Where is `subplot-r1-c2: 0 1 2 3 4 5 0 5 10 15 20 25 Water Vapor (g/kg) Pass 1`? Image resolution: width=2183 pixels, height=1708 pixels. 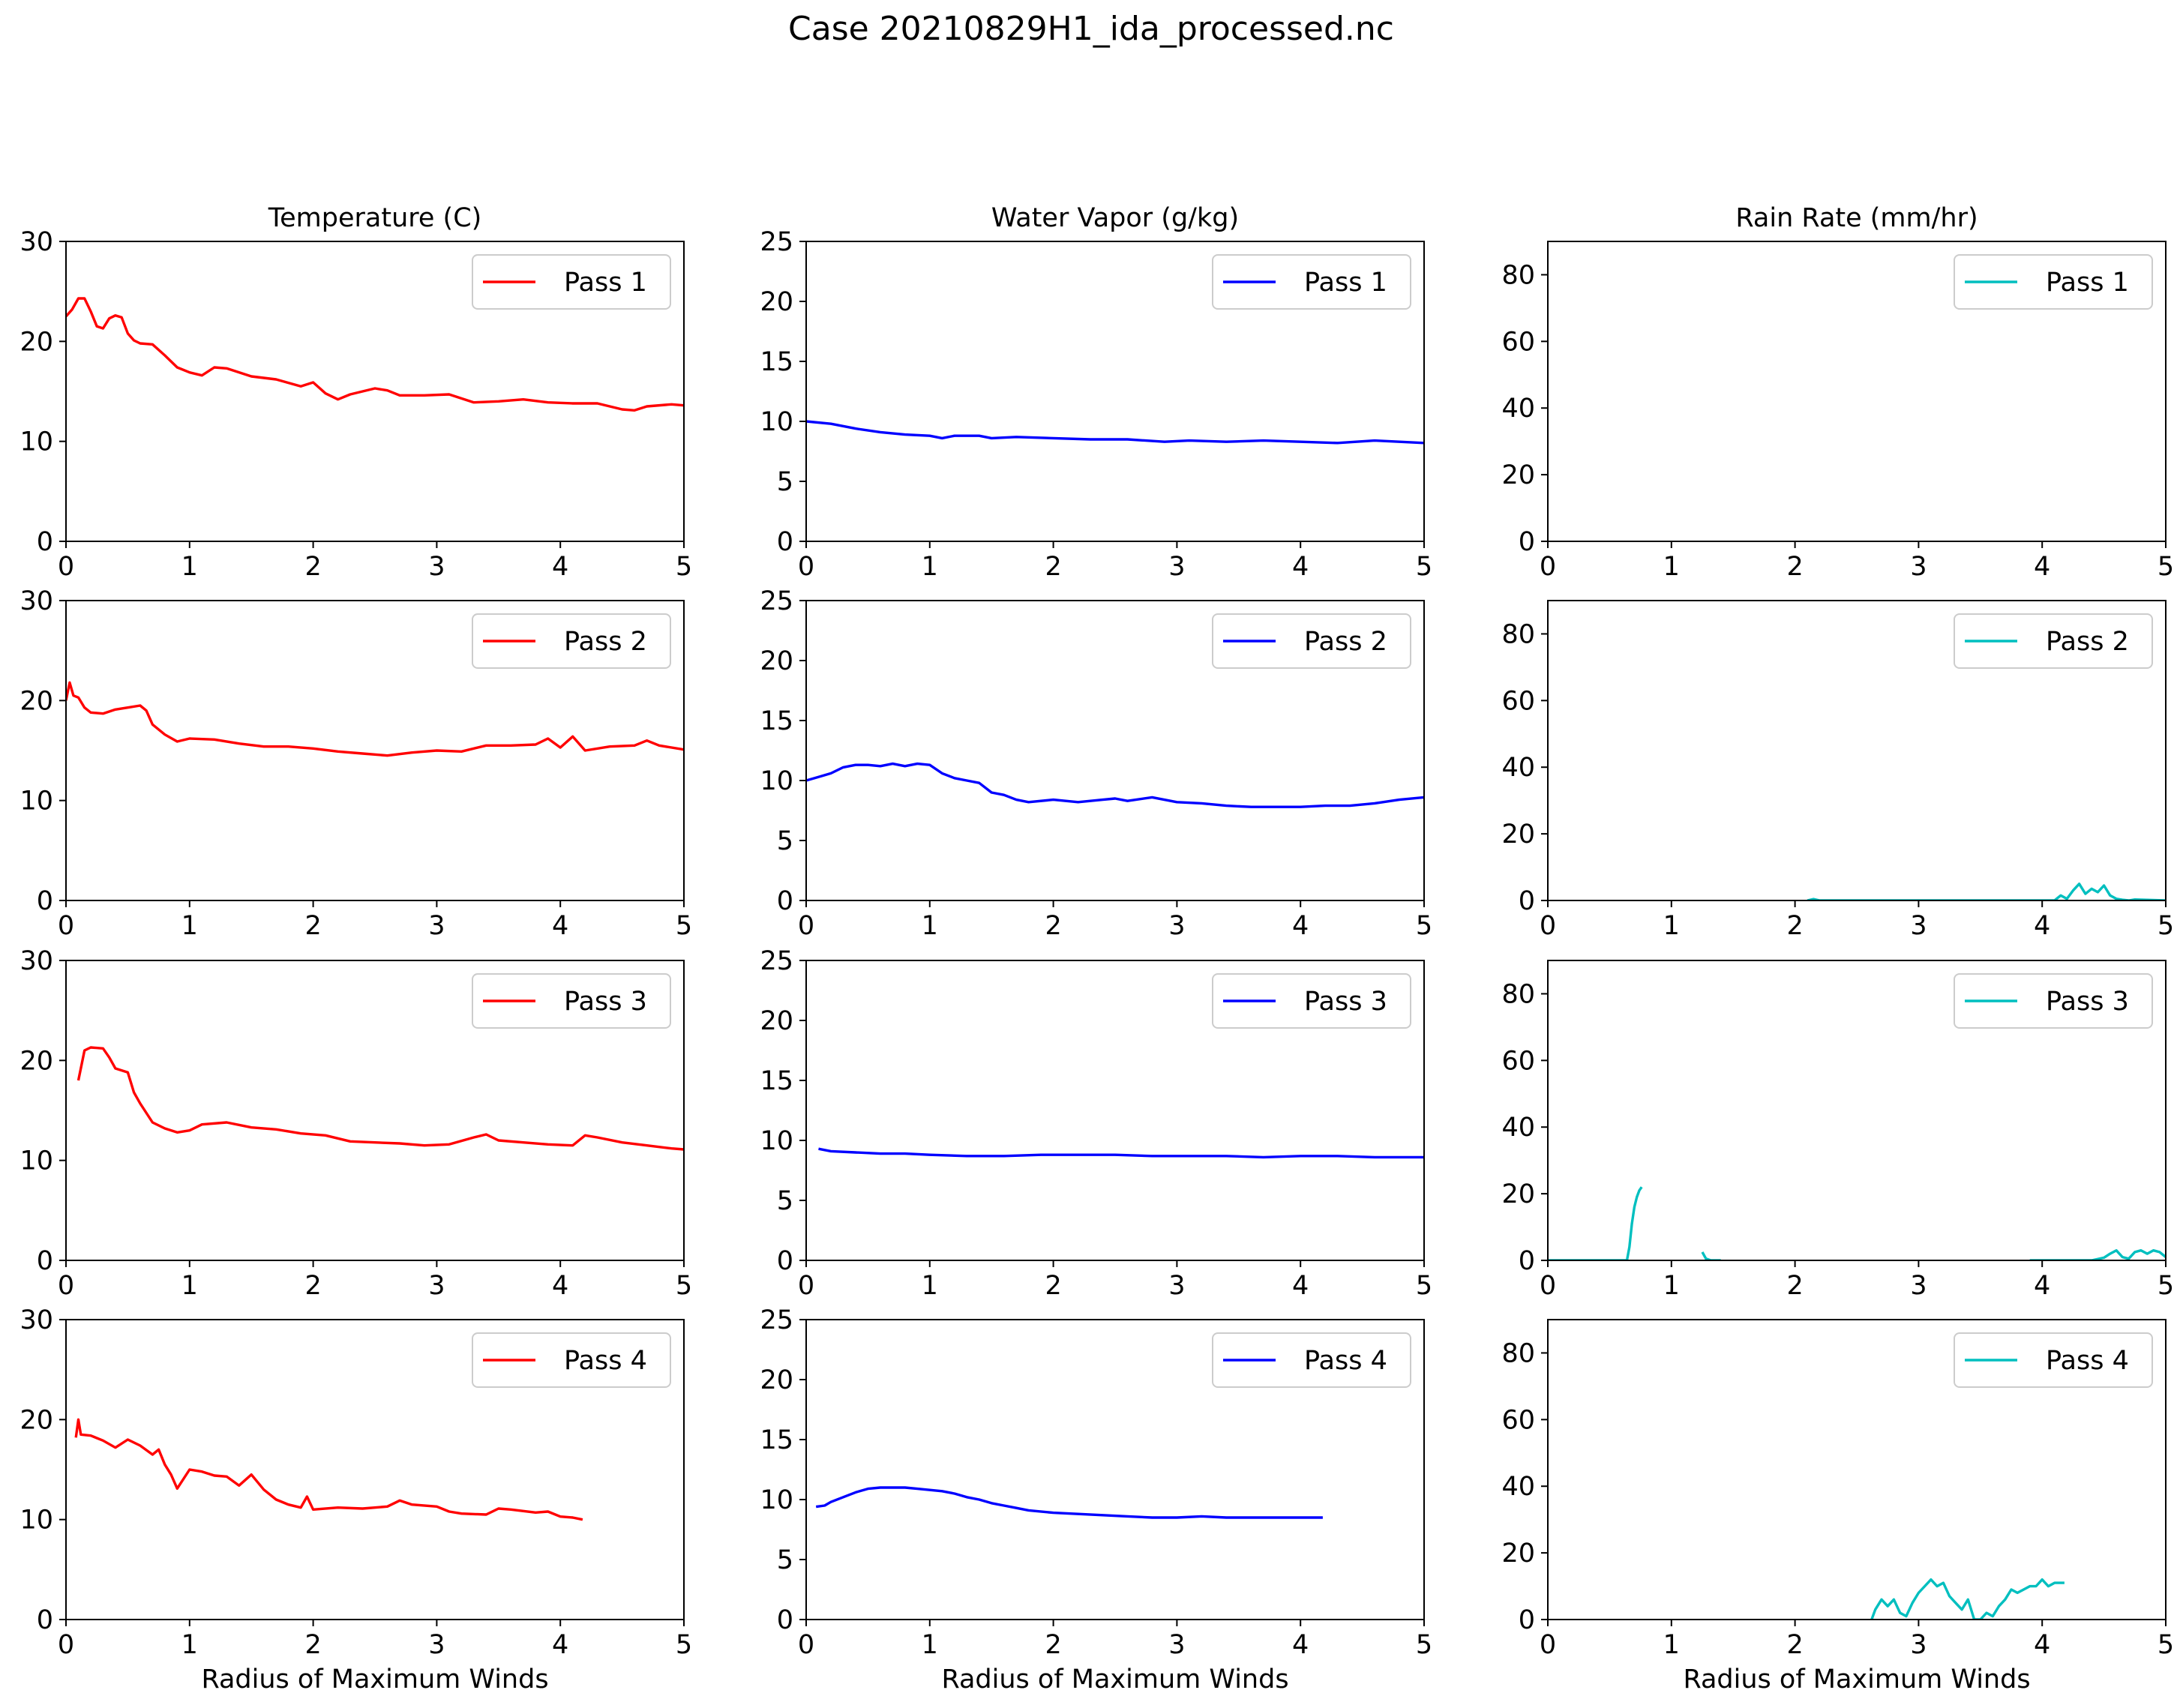
subplot-r1-c2: 0 1 2 3 4 5 0 5 10 15 20 25 Water Vapor (g/kg) Pass 1 is located at coordinates (1096, 393).